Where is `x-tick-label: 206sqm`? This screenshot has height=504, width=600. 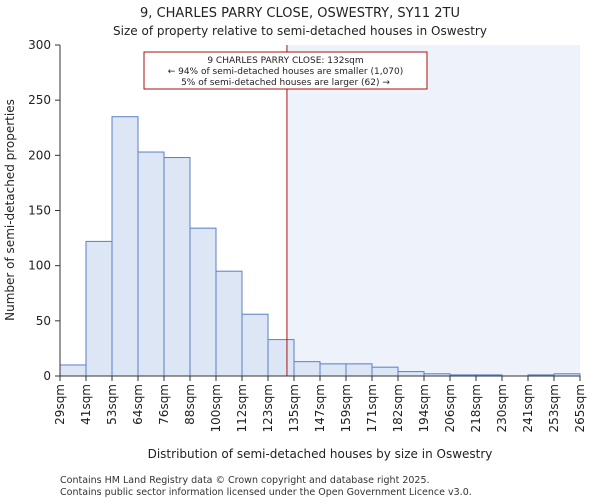
x-tick-label: 206sqm is located at coordinates (450, 408).